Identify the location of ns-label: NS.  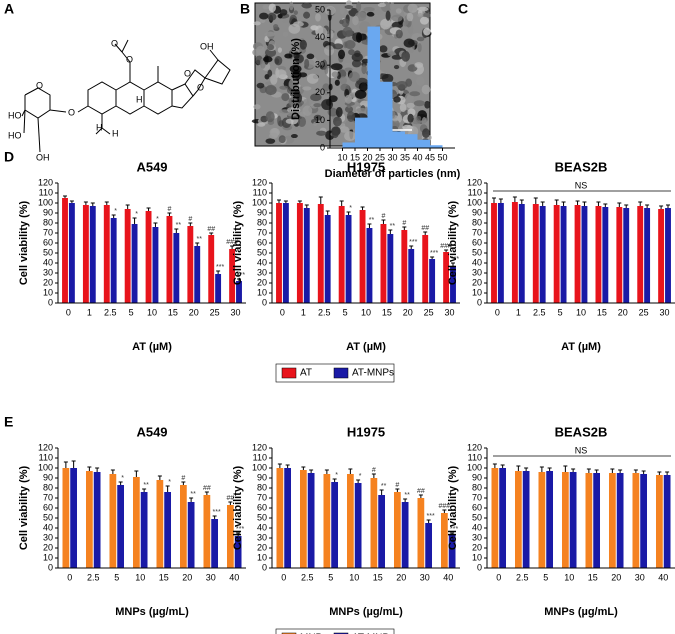
(581, 185).